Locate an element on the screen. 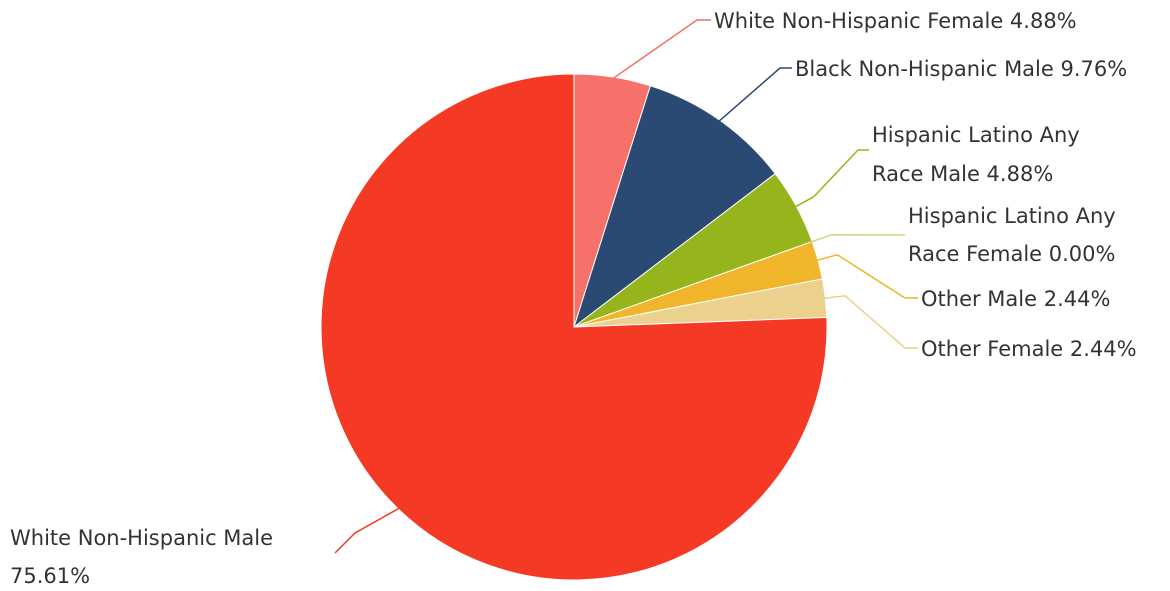 The width and height of the screenshot is (1170, 591). slice-label-white-non-hispanic-male-line-2: 75.61% is located at coordinates (50, 575).